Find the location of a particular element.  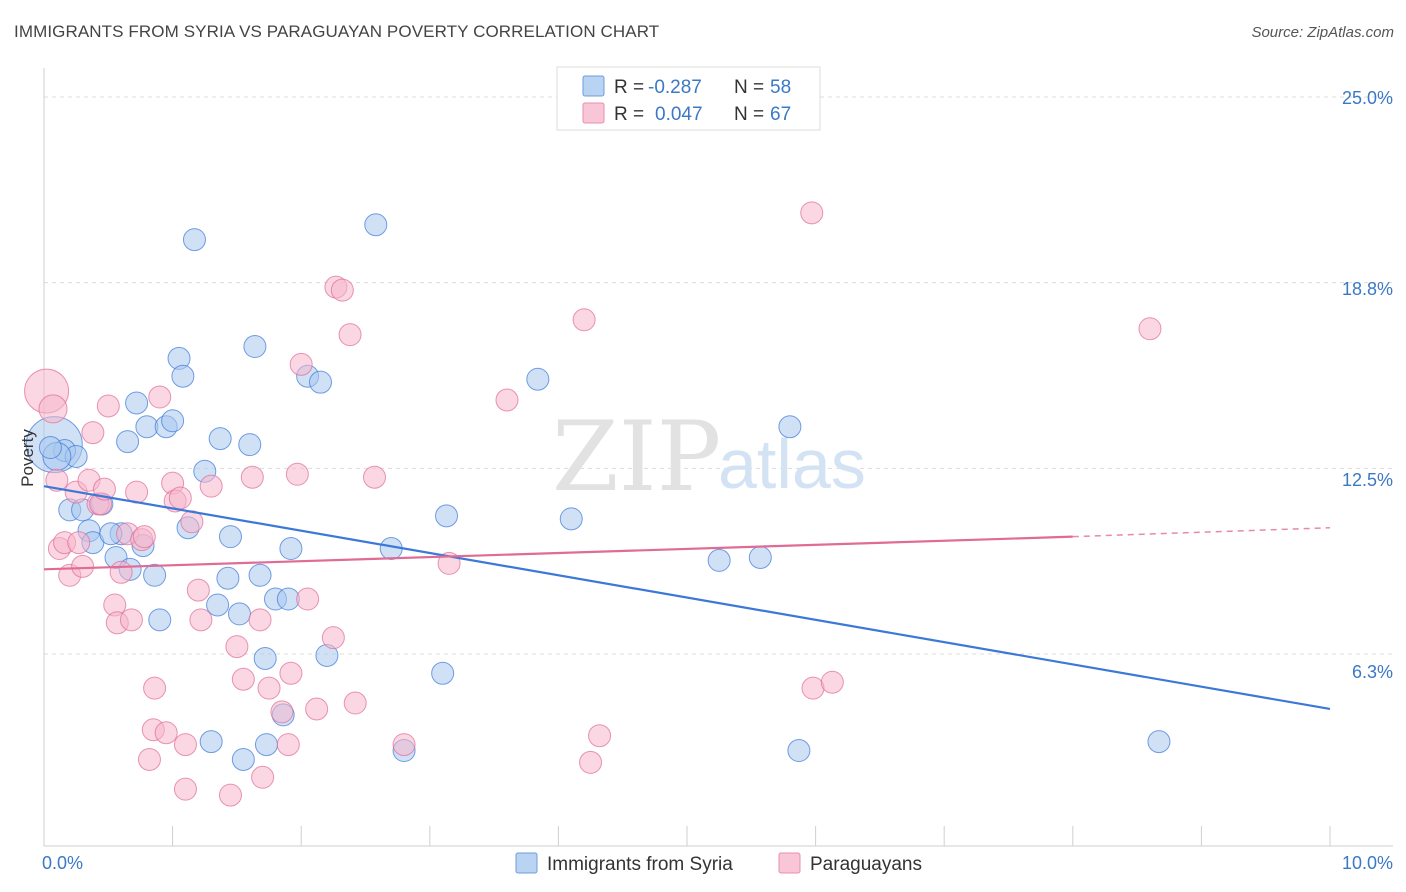

watermark: ZIP atlas is located at coordinates (709, 457).